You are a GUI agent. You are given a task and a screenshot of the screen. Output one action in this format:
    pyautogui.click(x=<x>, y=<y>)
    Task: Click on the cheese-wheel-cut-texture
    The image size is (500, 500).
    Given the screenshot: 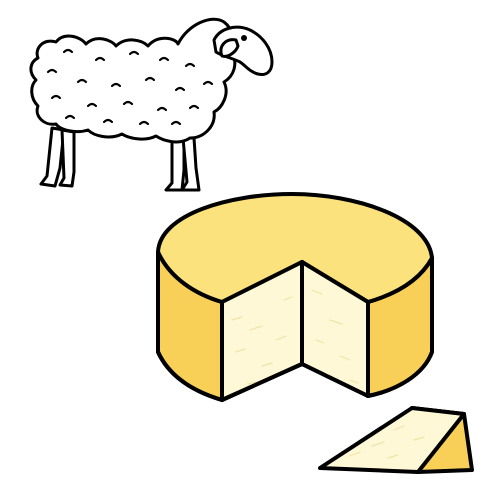 What is the action you would take?
    pyautogui.click(x=295, y=337)
    